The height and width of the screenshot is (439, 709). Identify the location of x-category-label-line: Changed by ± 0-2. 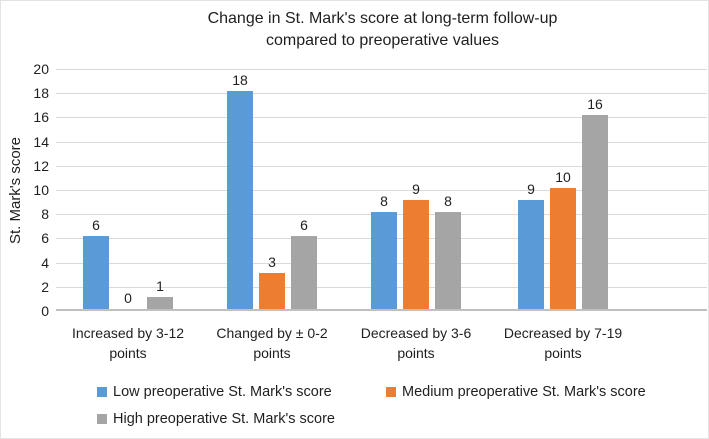
(272, 333).